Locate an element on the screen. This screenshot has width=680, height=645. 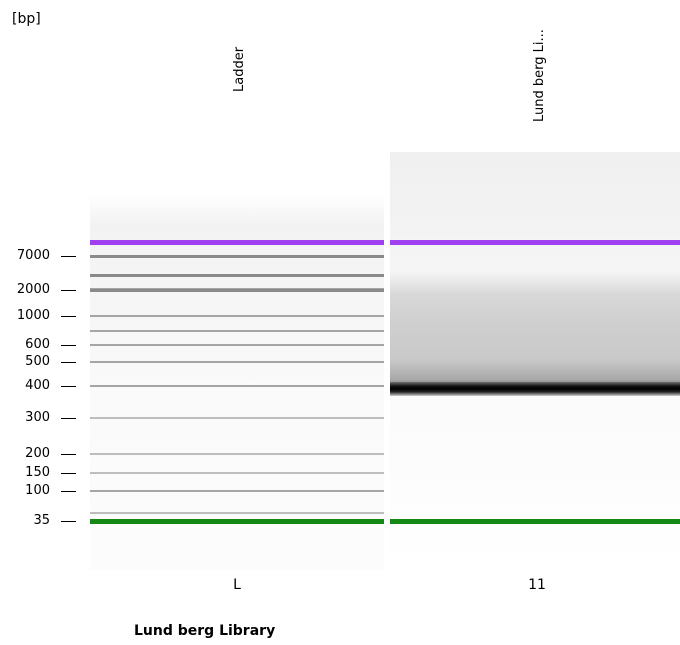
y-tick-label: 150 is located at coordinates (37, 472).